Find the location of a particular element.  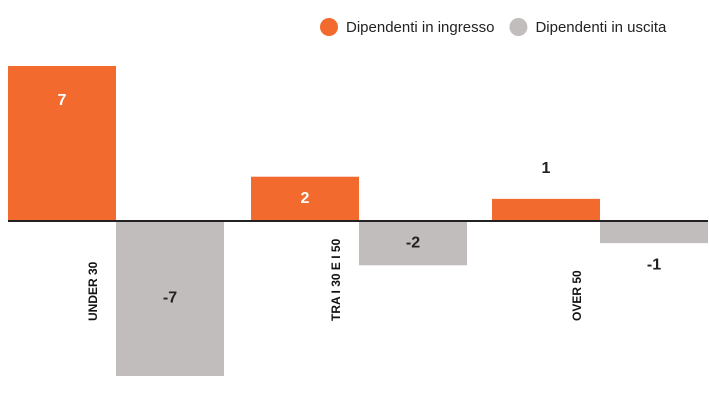

value-label: 2 is located at coordinates (305, 198).